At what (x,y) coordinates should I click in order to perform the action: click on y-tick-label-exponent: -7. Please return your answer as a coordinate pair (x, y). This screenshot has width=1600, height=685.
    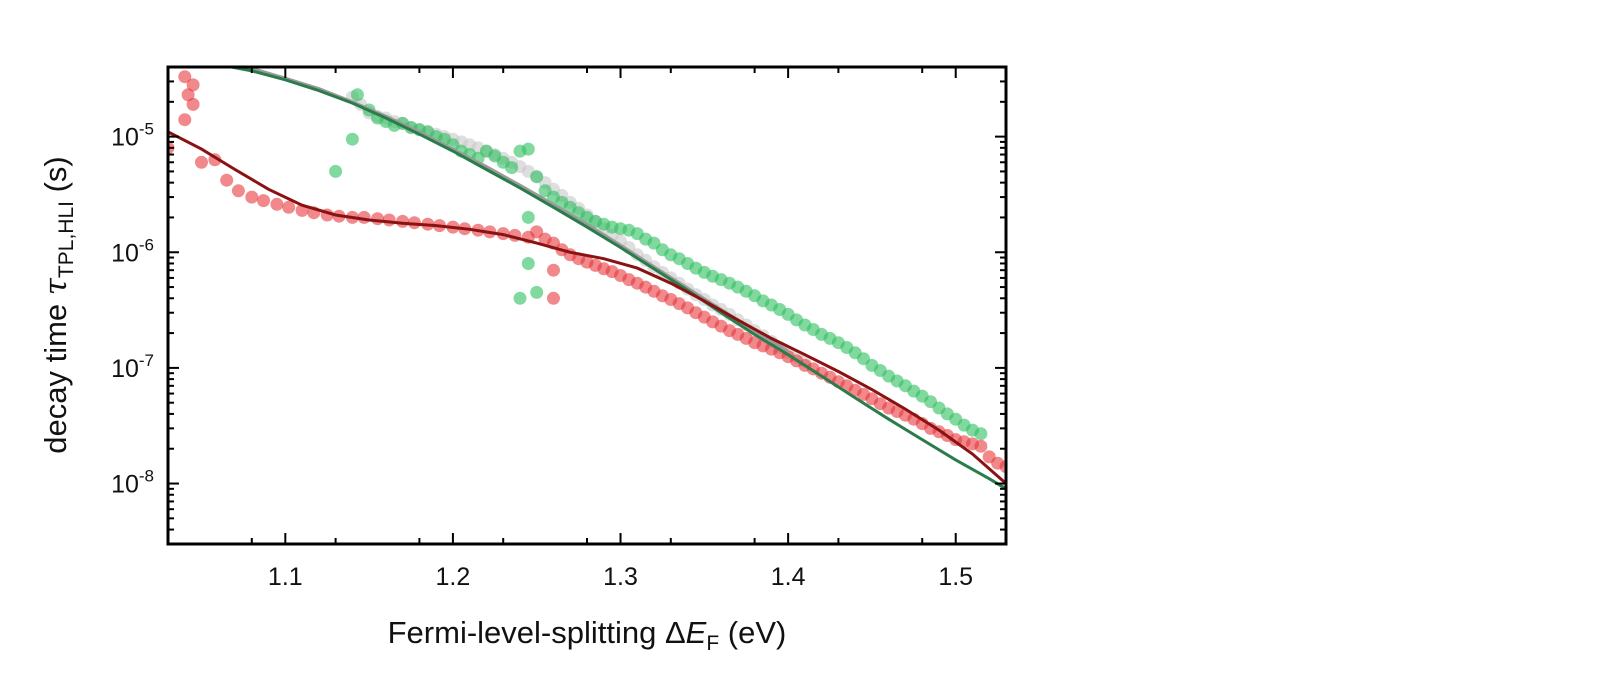
    Looking at the image, I should click on (146, 360).